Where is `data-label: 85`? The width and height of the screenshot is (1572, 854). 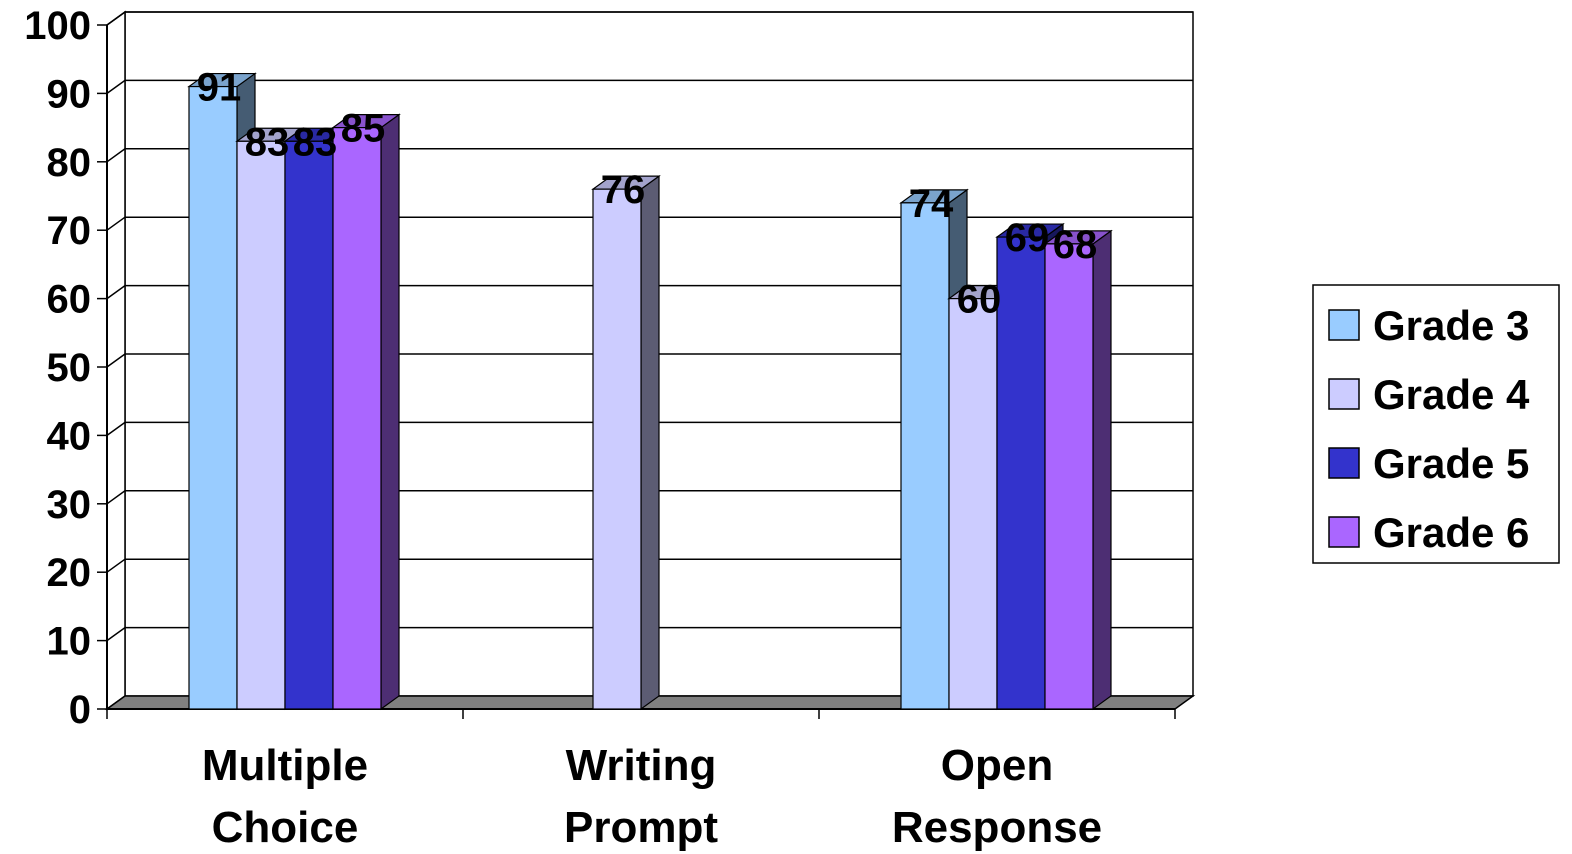
data-label: 85 is located at coordinates (363, 129).